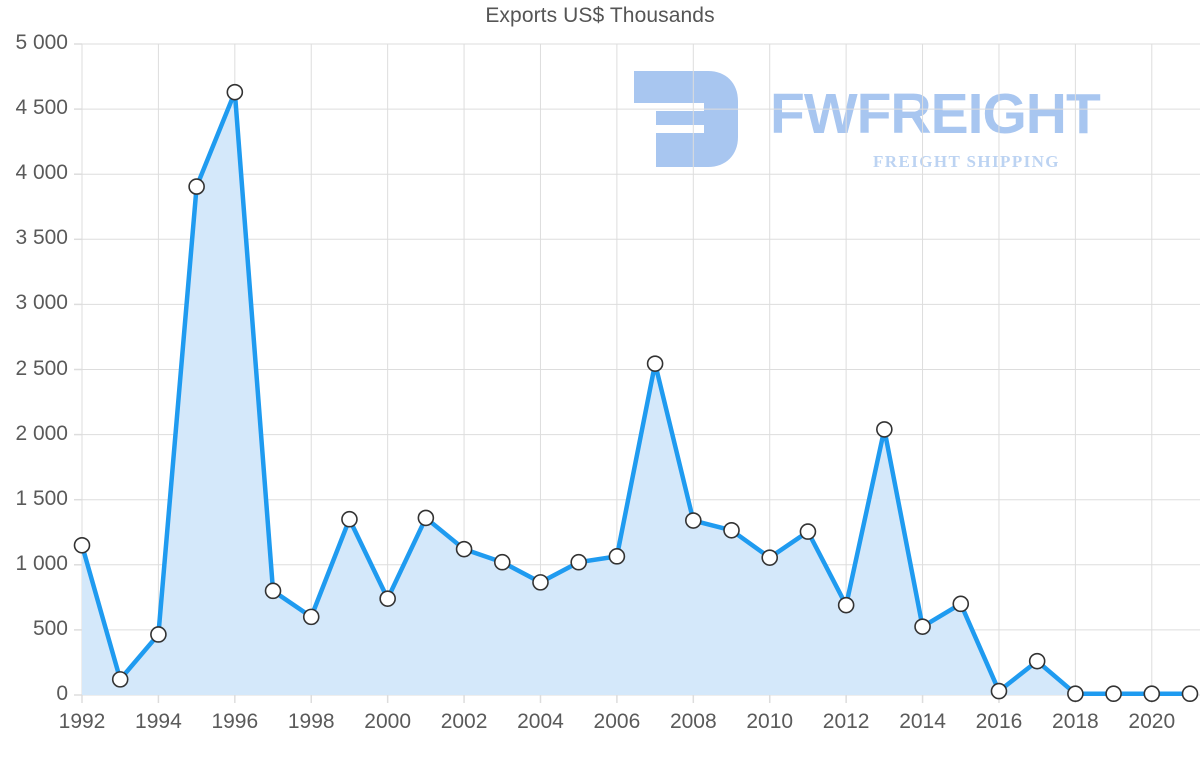 This screenshot has height=763, width=1200. I want to click on y-axis-tick-label: 1 000, so click(41, 563).